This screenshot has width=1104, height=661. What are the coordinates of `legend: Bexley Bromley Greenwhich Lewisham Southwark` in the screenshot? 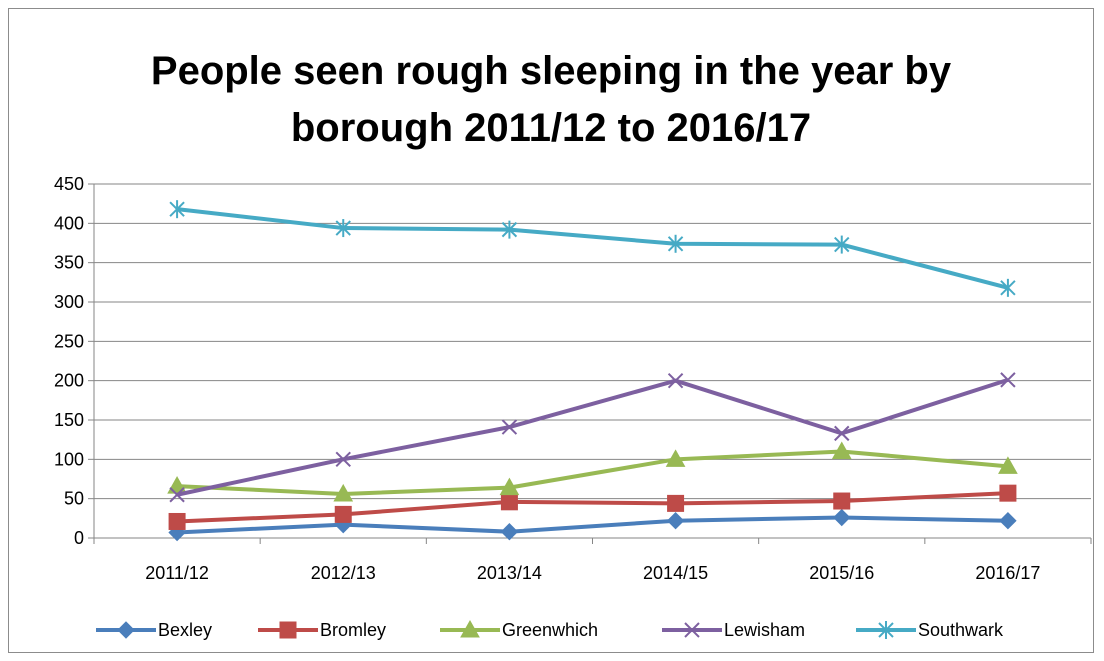 It's located at (550, 629).